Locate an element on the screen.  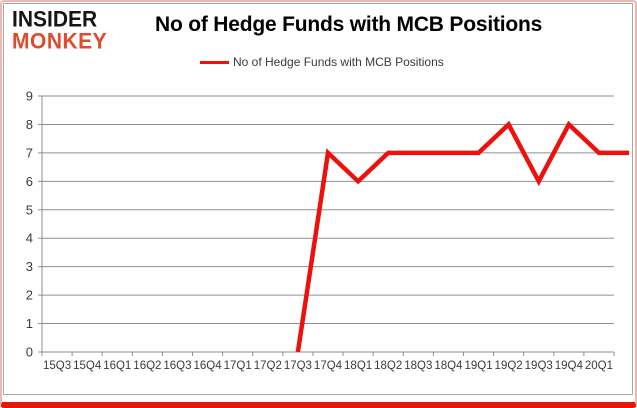
y-tick-label: 1 is located at coordinates (29, 323).